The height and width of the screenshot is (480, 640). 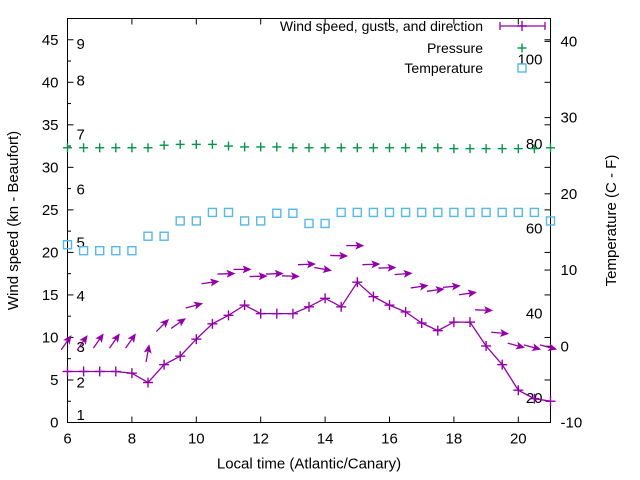 What do you see at coordinates (518, 439) in the screenshot?
I see `x-tick-label: 20` at bounding box center [518, 439].